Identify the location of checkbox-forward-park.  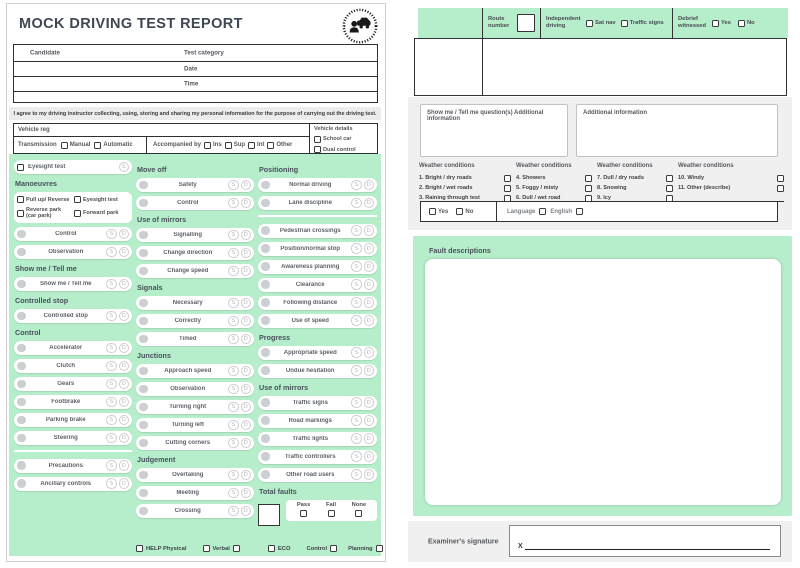
(77, 213).